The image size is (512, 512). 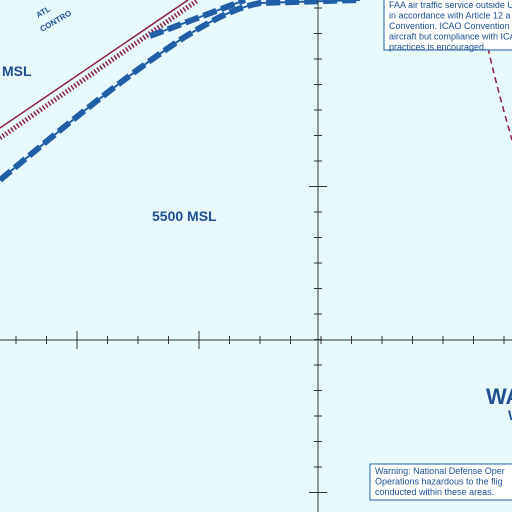 What do you see at coordinates (450, 16) in the screenshot?
I see `note-line: in accordance with Article 12 a` at bounding box center [450, 16].